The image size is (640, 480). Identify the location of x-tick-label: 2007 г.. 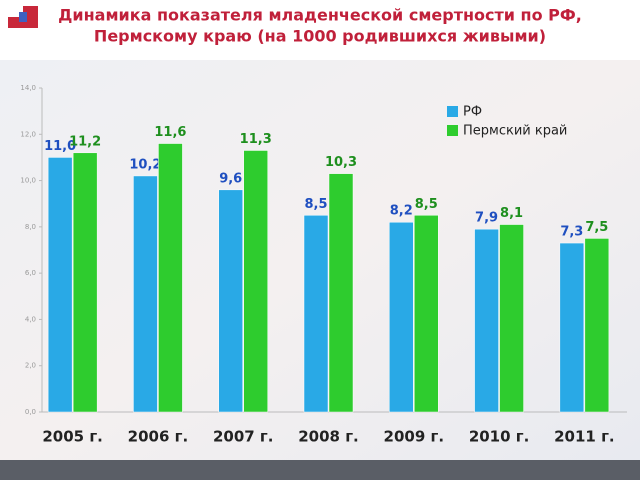
(243, 437).